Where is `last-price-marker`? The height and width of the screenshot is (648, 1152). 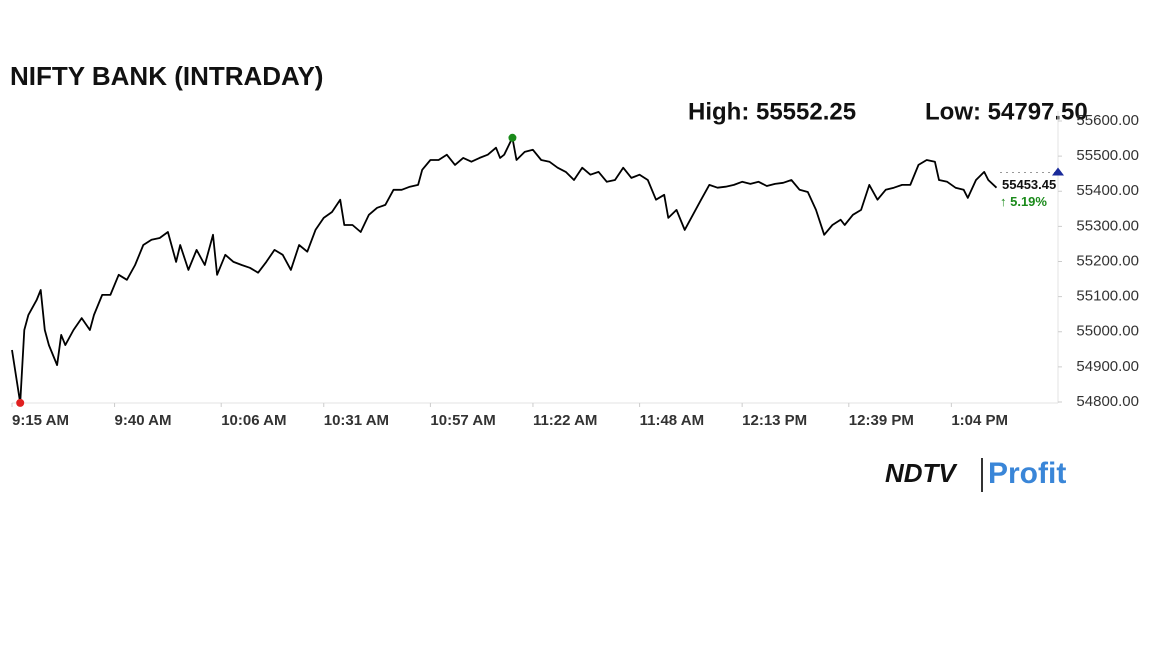
last-price-marker is located at coordinates (1058, 171).